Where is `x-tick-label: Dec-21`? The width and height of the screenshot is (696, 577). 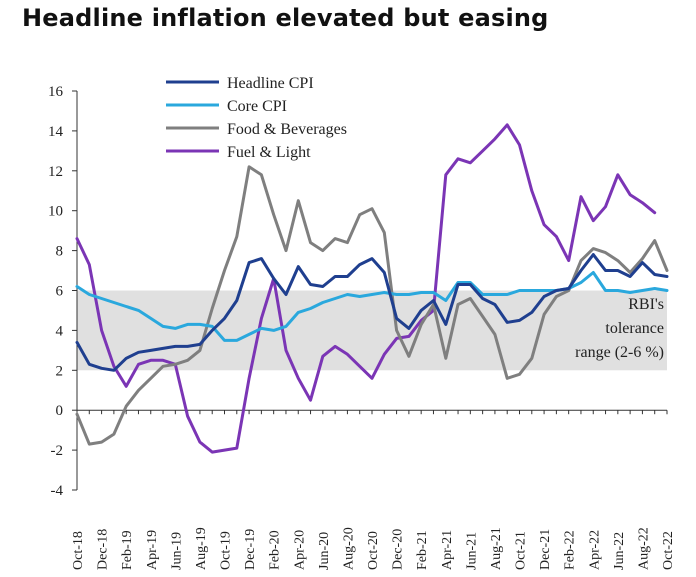
x-tick-label: Dec-21 is located at coordinates (545, 549).